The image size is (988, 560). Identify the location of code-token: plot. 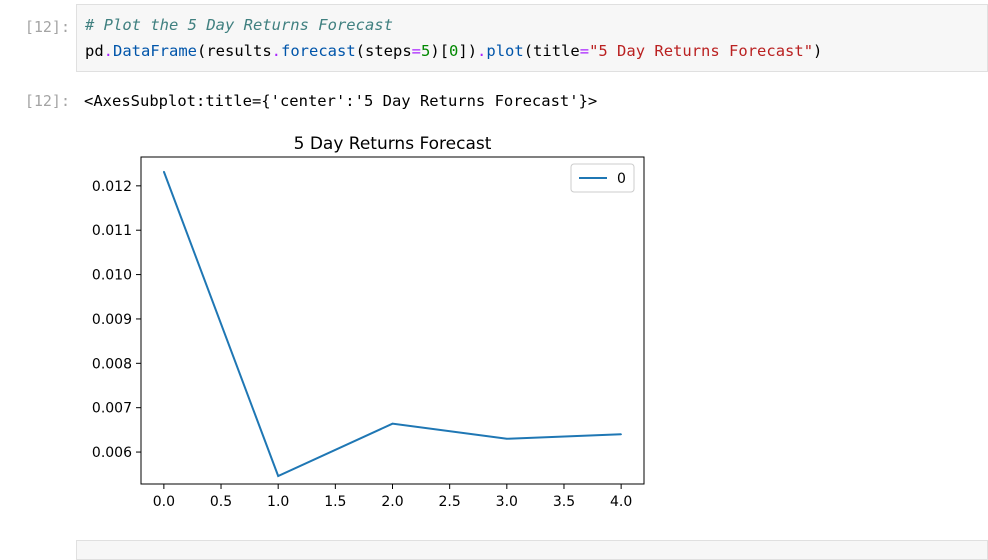
(505, 51).